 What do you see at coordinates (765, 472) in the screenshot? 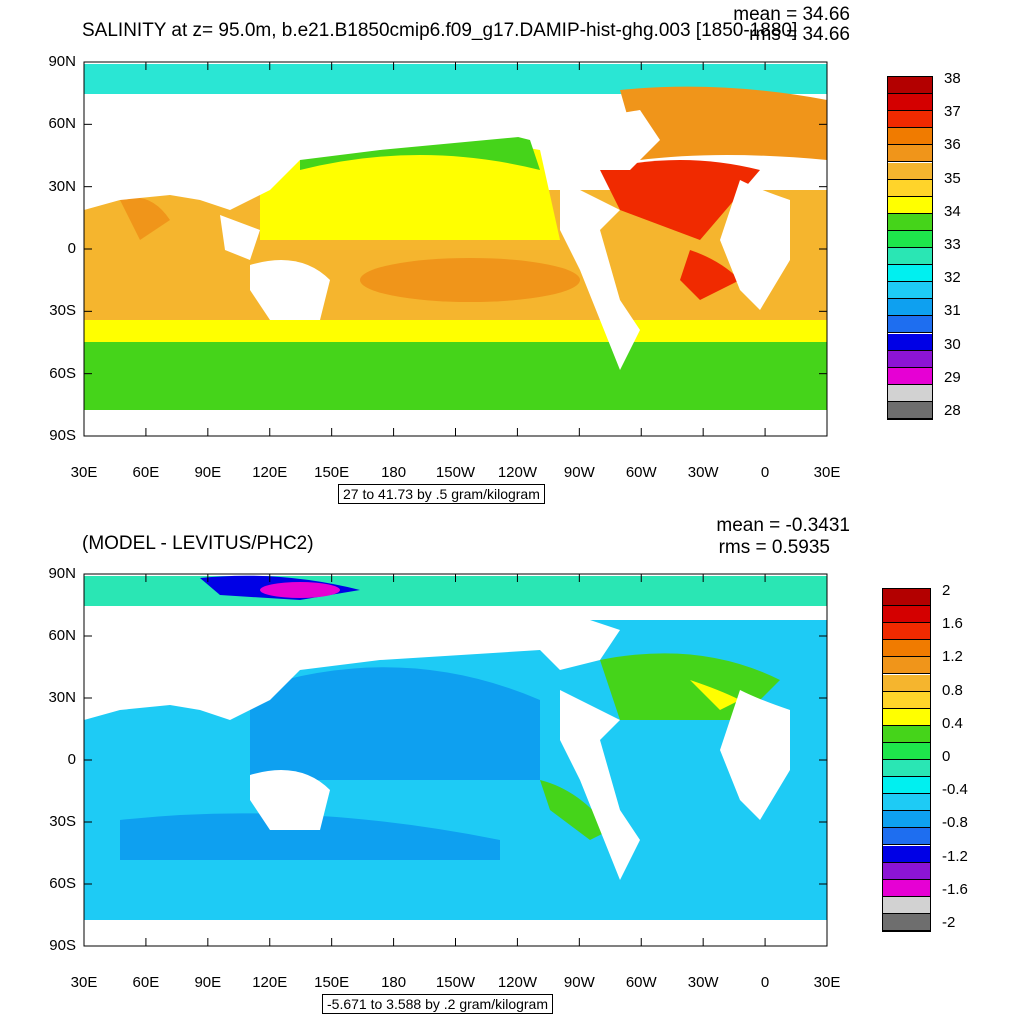
I see `panel1-lon-label: 0` at bounding box center [765, 472].